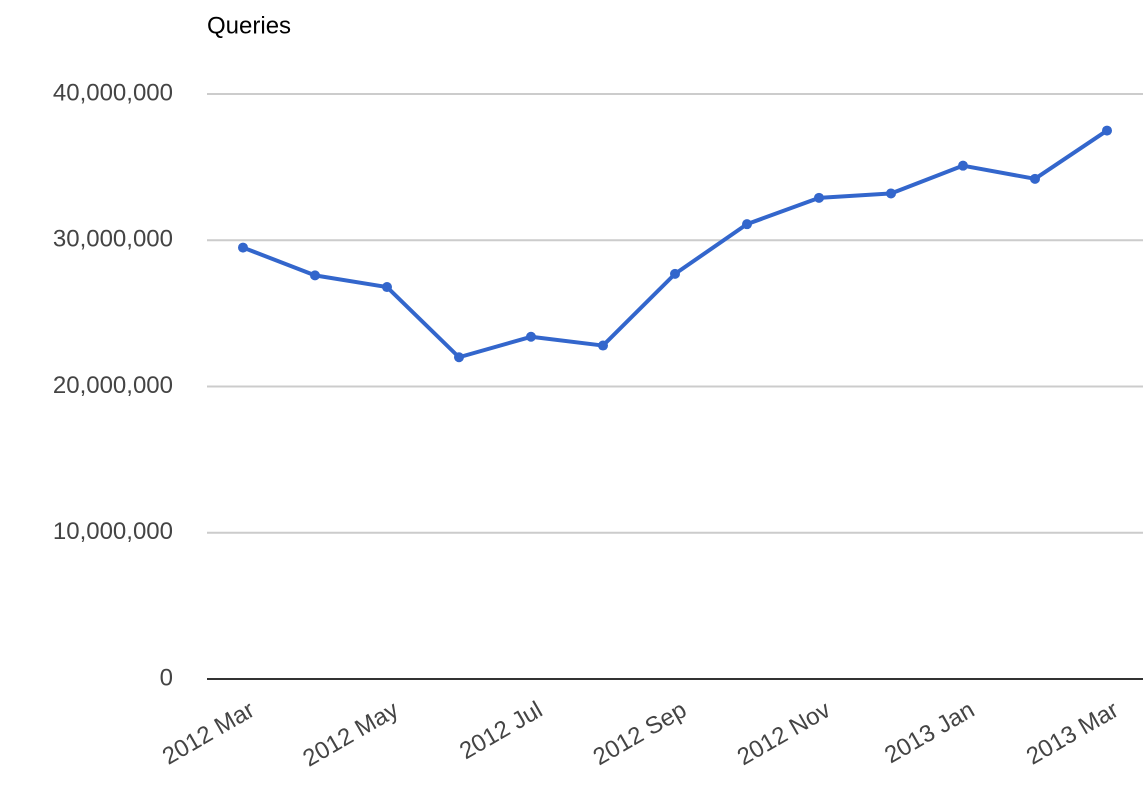  What do you see at coordinates (208, 733) in the screenshot?
I see `x-tick-label: 2012 Mar` at bounding box center [208, 733].